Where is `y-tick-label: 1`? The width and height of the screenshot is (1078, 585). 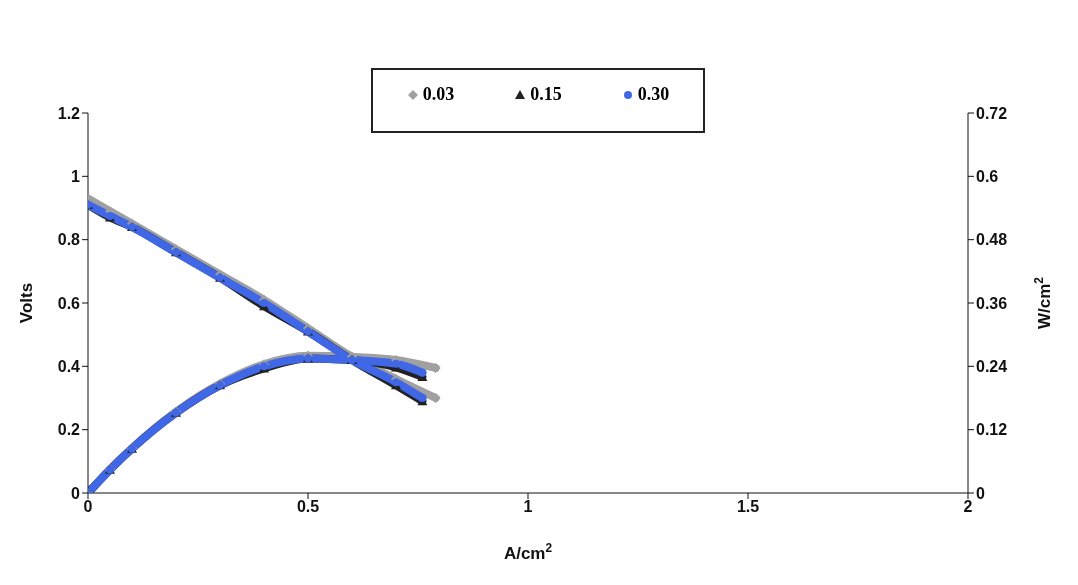 y-tick-label: 1 is located at coordinates (76, 177).